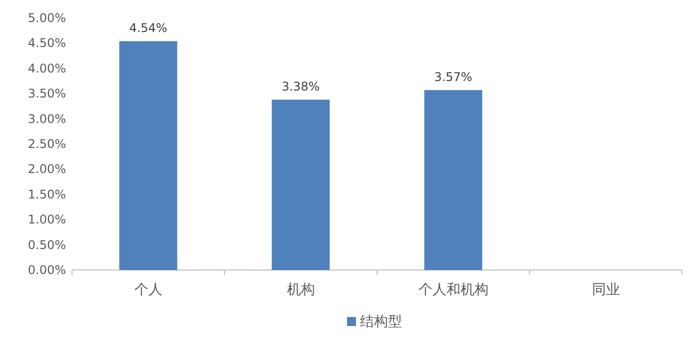 The image size is (693, 343). What do you see at coordinates (381, 322) in the screenshot?
I see `legend-label: 结构型` at bounding box center [381, 322].